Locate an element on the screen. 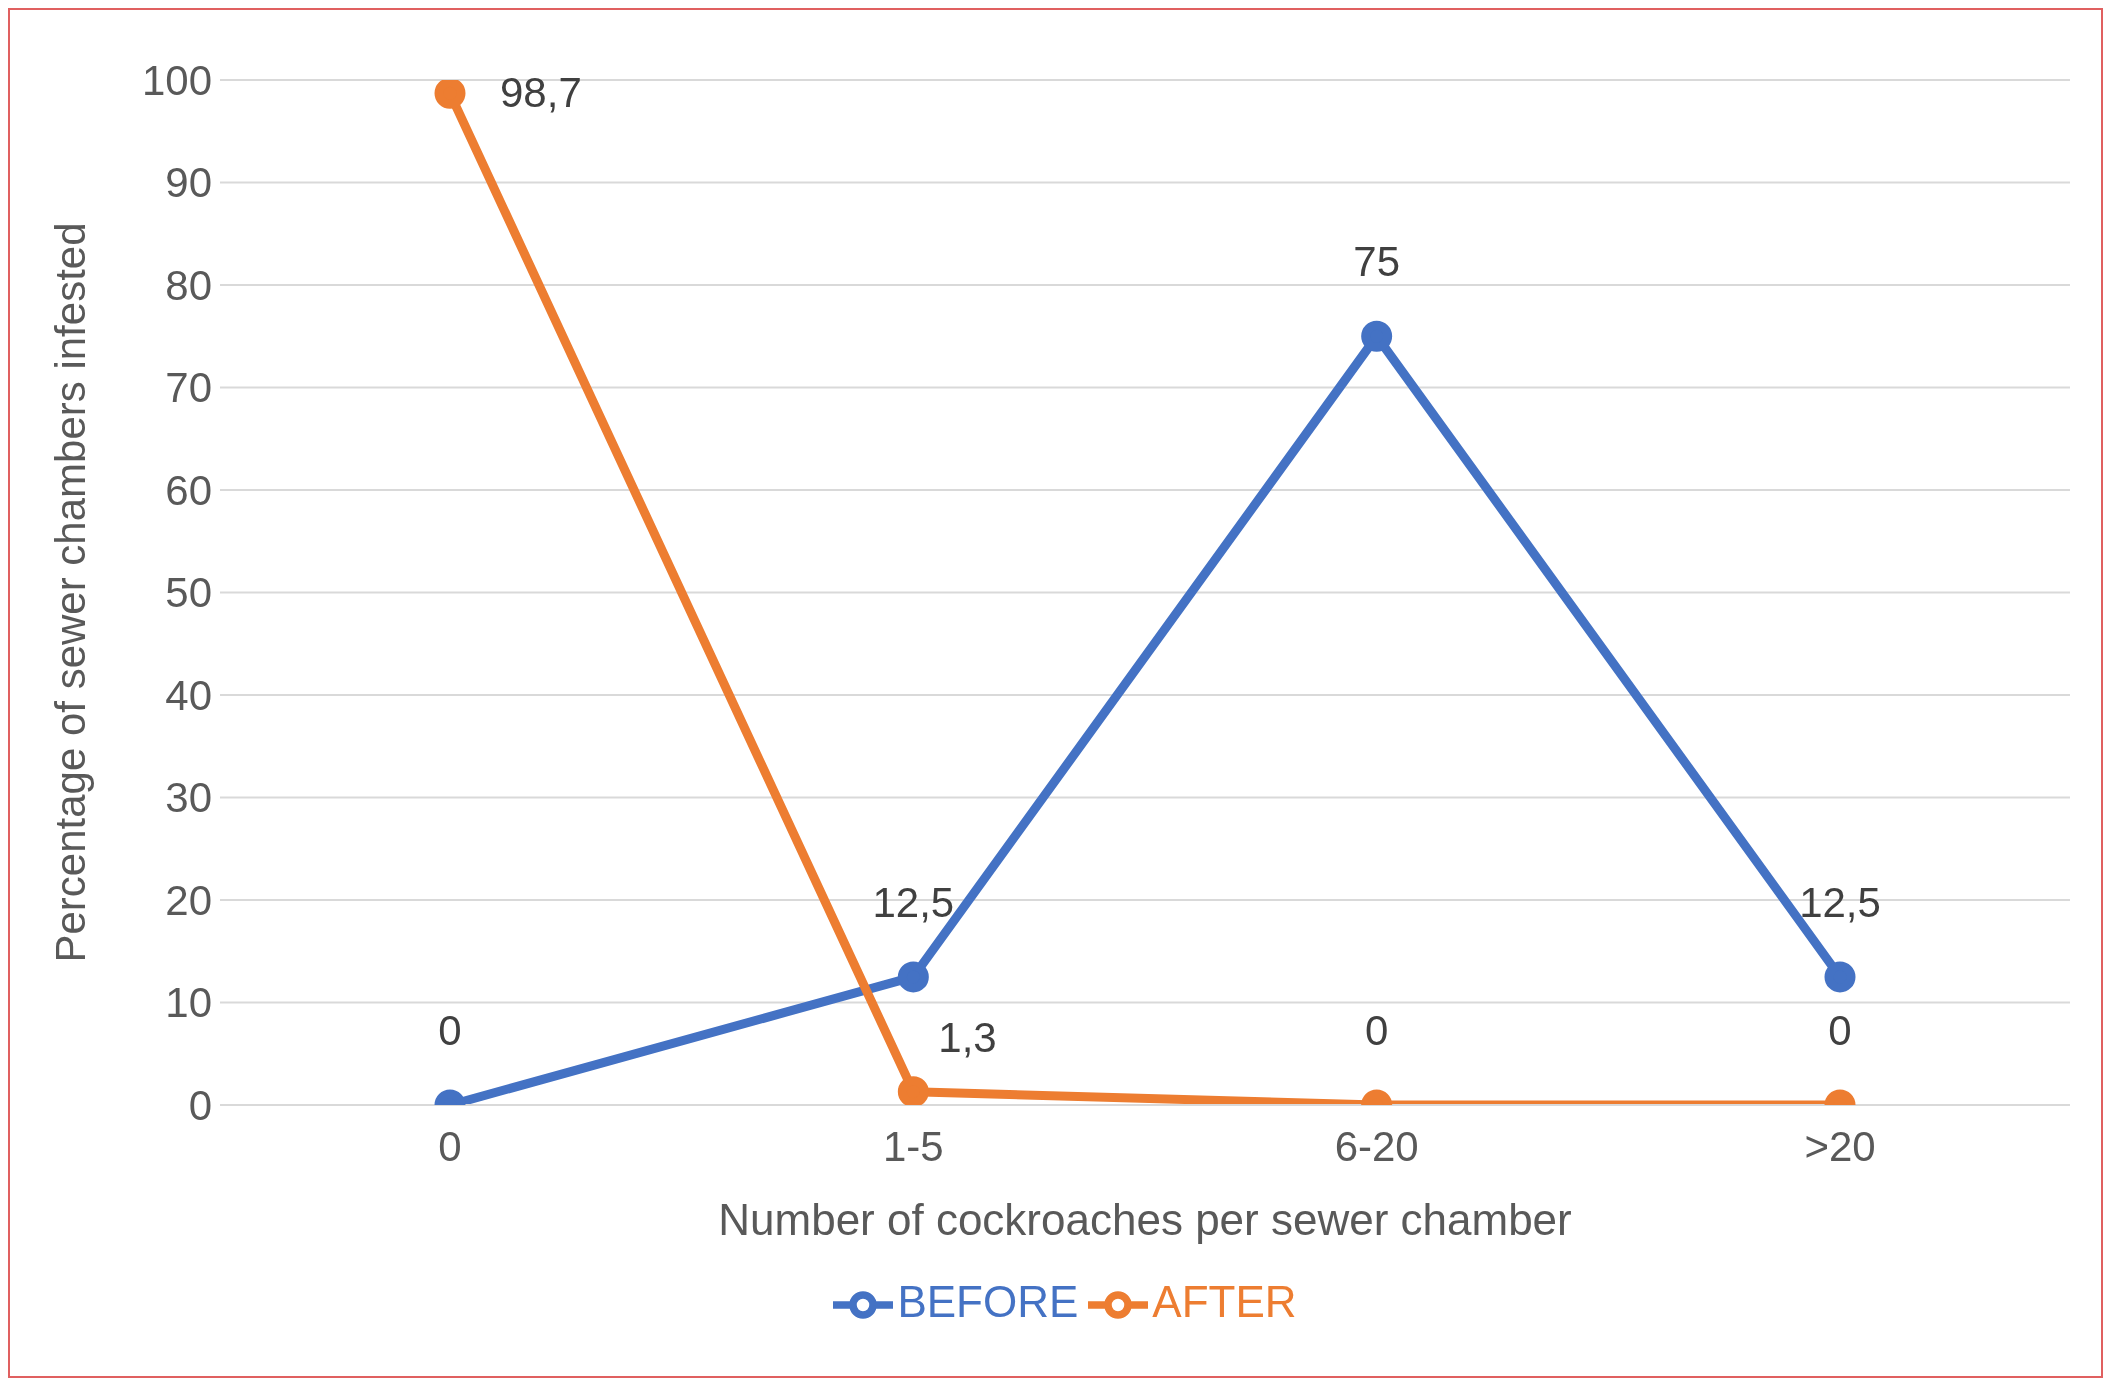 Image resolution: width=2115 pixels, height=1392 pixels. y-tick-label: 60 is located at coordinates (188, 490).